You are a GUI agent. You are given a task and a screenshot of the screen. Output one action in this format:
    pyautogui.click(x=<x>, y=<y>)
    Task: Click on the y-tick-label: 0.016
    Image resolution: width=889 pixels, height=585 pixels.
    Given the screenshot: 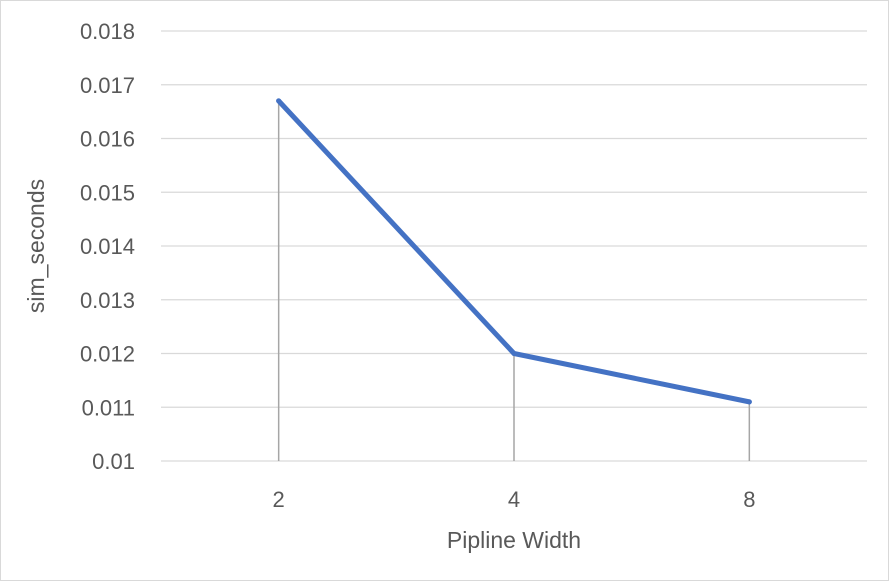 What is the action you would take?
    pyautogui.click(x=107, y=139)
    